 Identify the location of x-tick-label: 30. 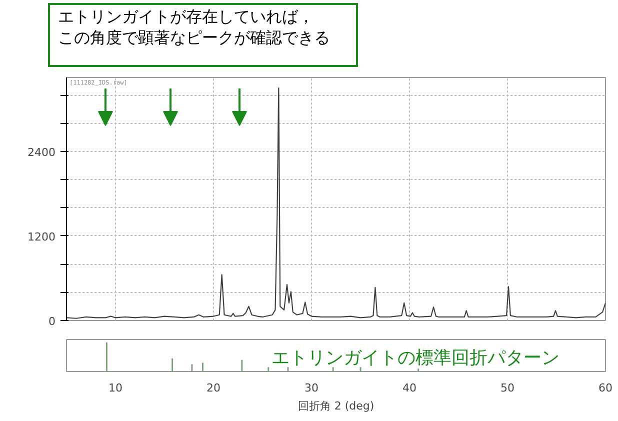
(311, 388).